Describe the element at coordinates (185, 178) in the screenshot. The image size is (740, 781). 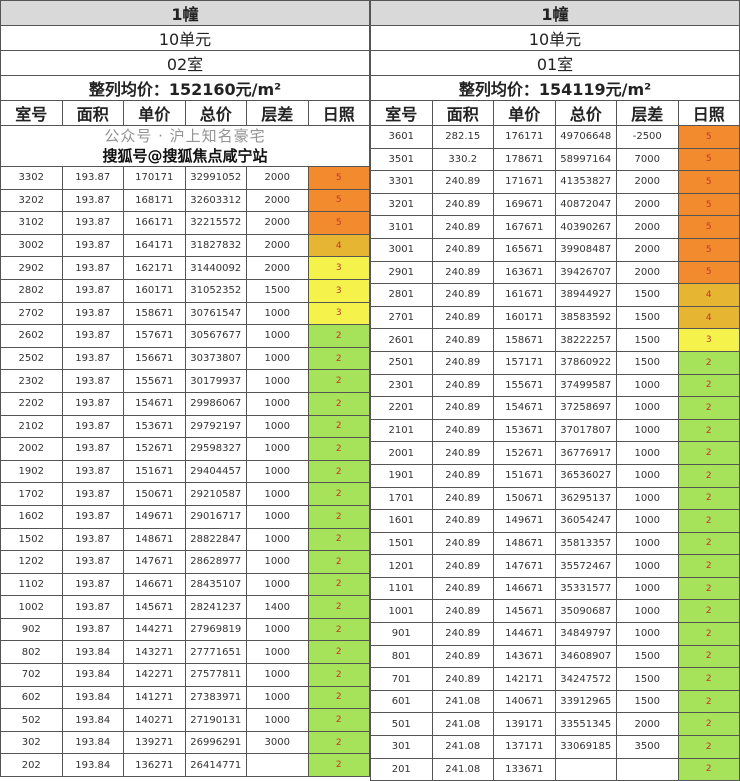
I see `table-row: 3302 193.87 170171 32991052 2000 5` at that location.